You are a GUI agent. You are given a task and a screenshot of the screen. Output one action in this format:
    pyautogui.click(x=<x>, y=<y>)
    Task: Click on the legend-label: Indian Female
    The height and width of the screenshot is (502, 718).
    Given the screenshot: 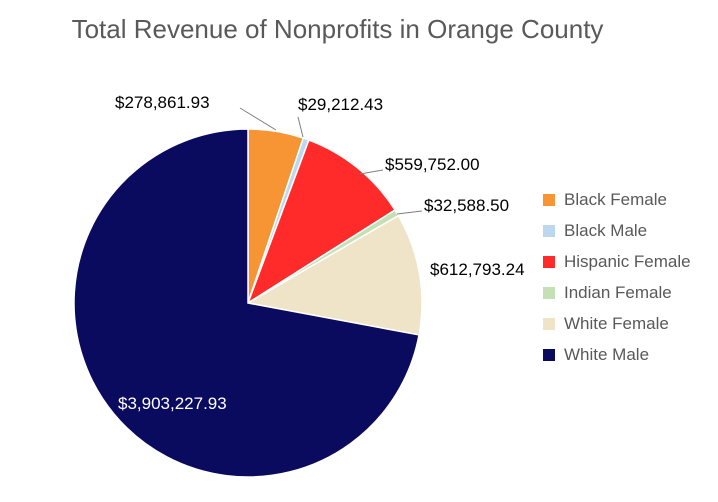 What is the action you would take?
    pyautogui.click(x=618, y=292)
    